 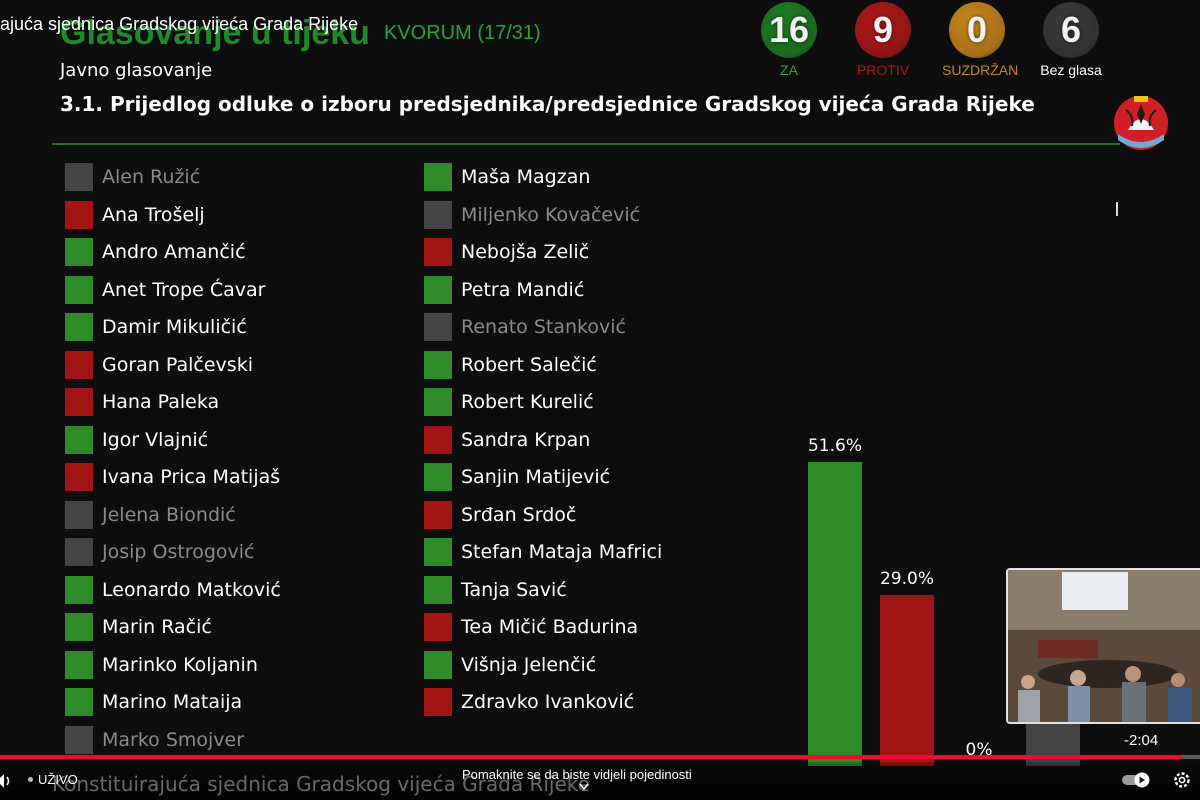 What do you see at coordinates (883, 30) in the screenshot?
I see `vote-counter-value: 9` at bounding box center [883, 30].